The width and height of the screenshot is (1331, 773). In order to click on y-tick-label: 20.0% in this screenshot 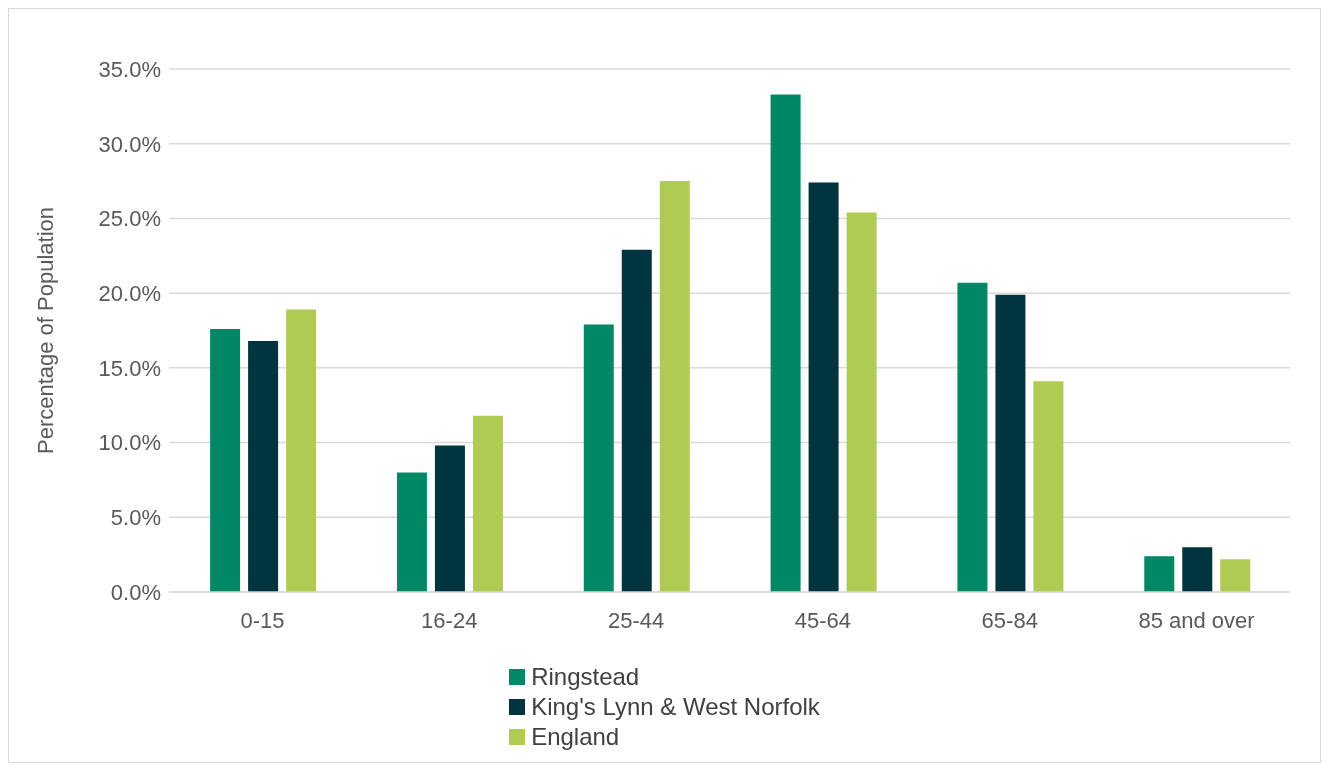, I will do `click(129, 293)`.